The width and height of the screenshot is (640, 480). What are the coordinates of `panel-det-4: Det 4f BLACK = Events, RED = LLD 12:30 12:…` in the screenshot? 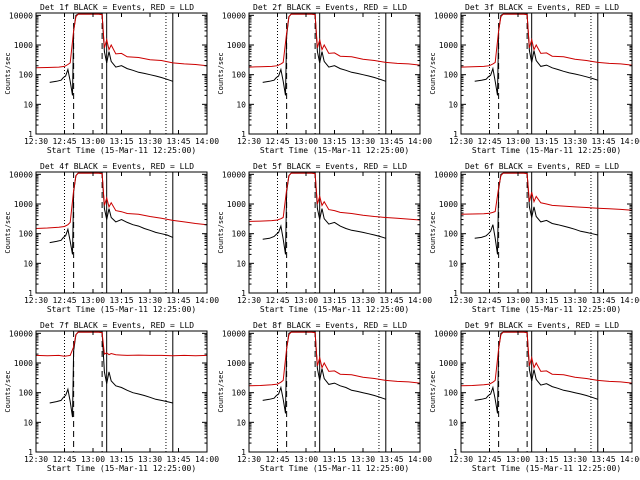 It's located at (111, 238).